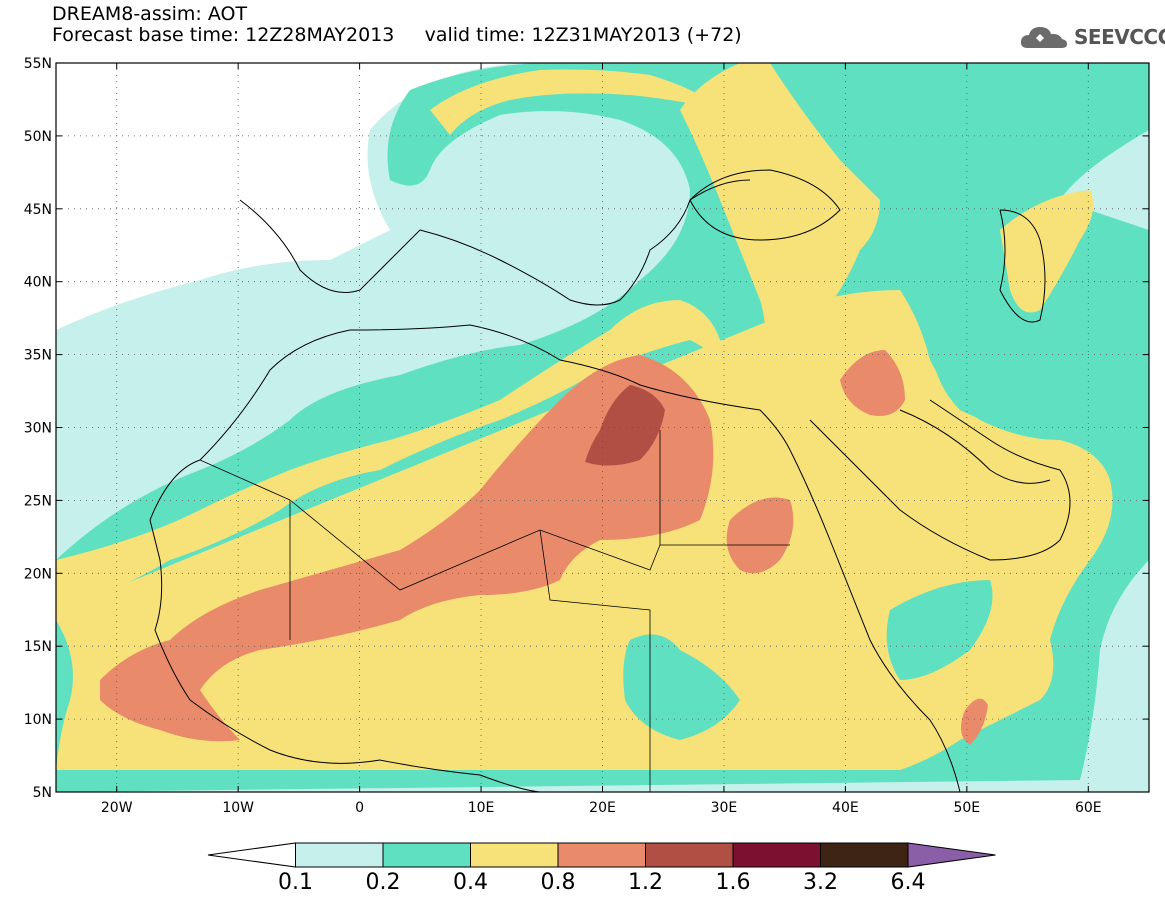 This screenshot has height=905, width=1165. I want to click on title-line-1: DREAM8-assim: AOT, so click(150, 14).